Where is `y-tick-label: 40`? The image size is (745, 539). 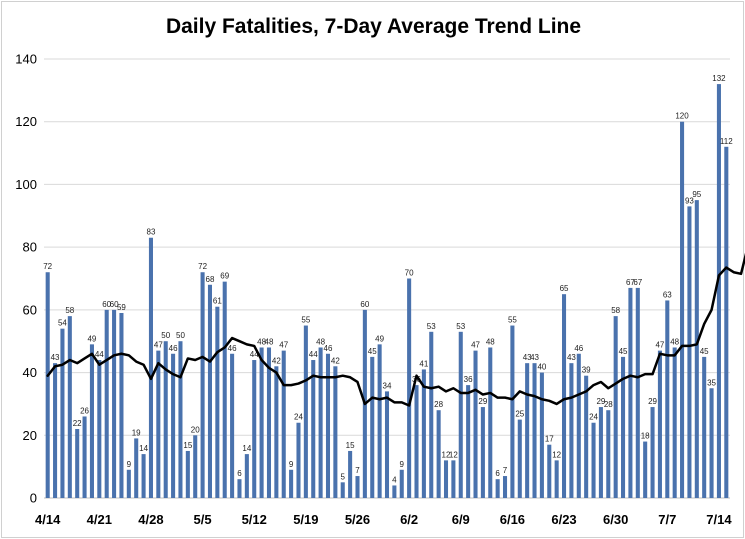
y-tick-label: 40 is located at coordinates (30, 372).